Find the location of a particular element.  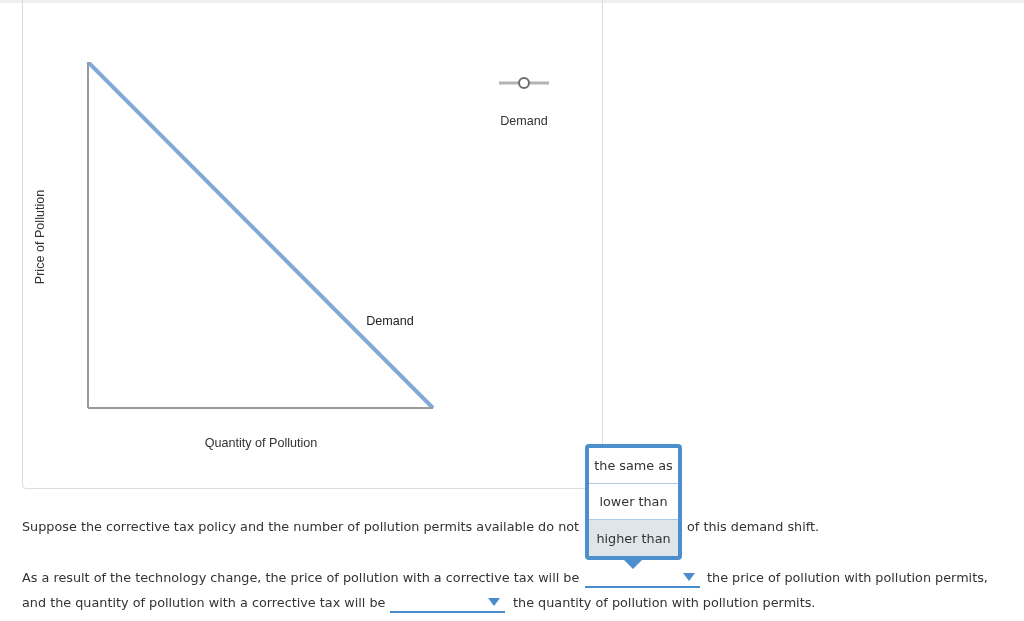

text: and the quantity of pollution with a corrective tax will be is located at coordinates (204, 603).